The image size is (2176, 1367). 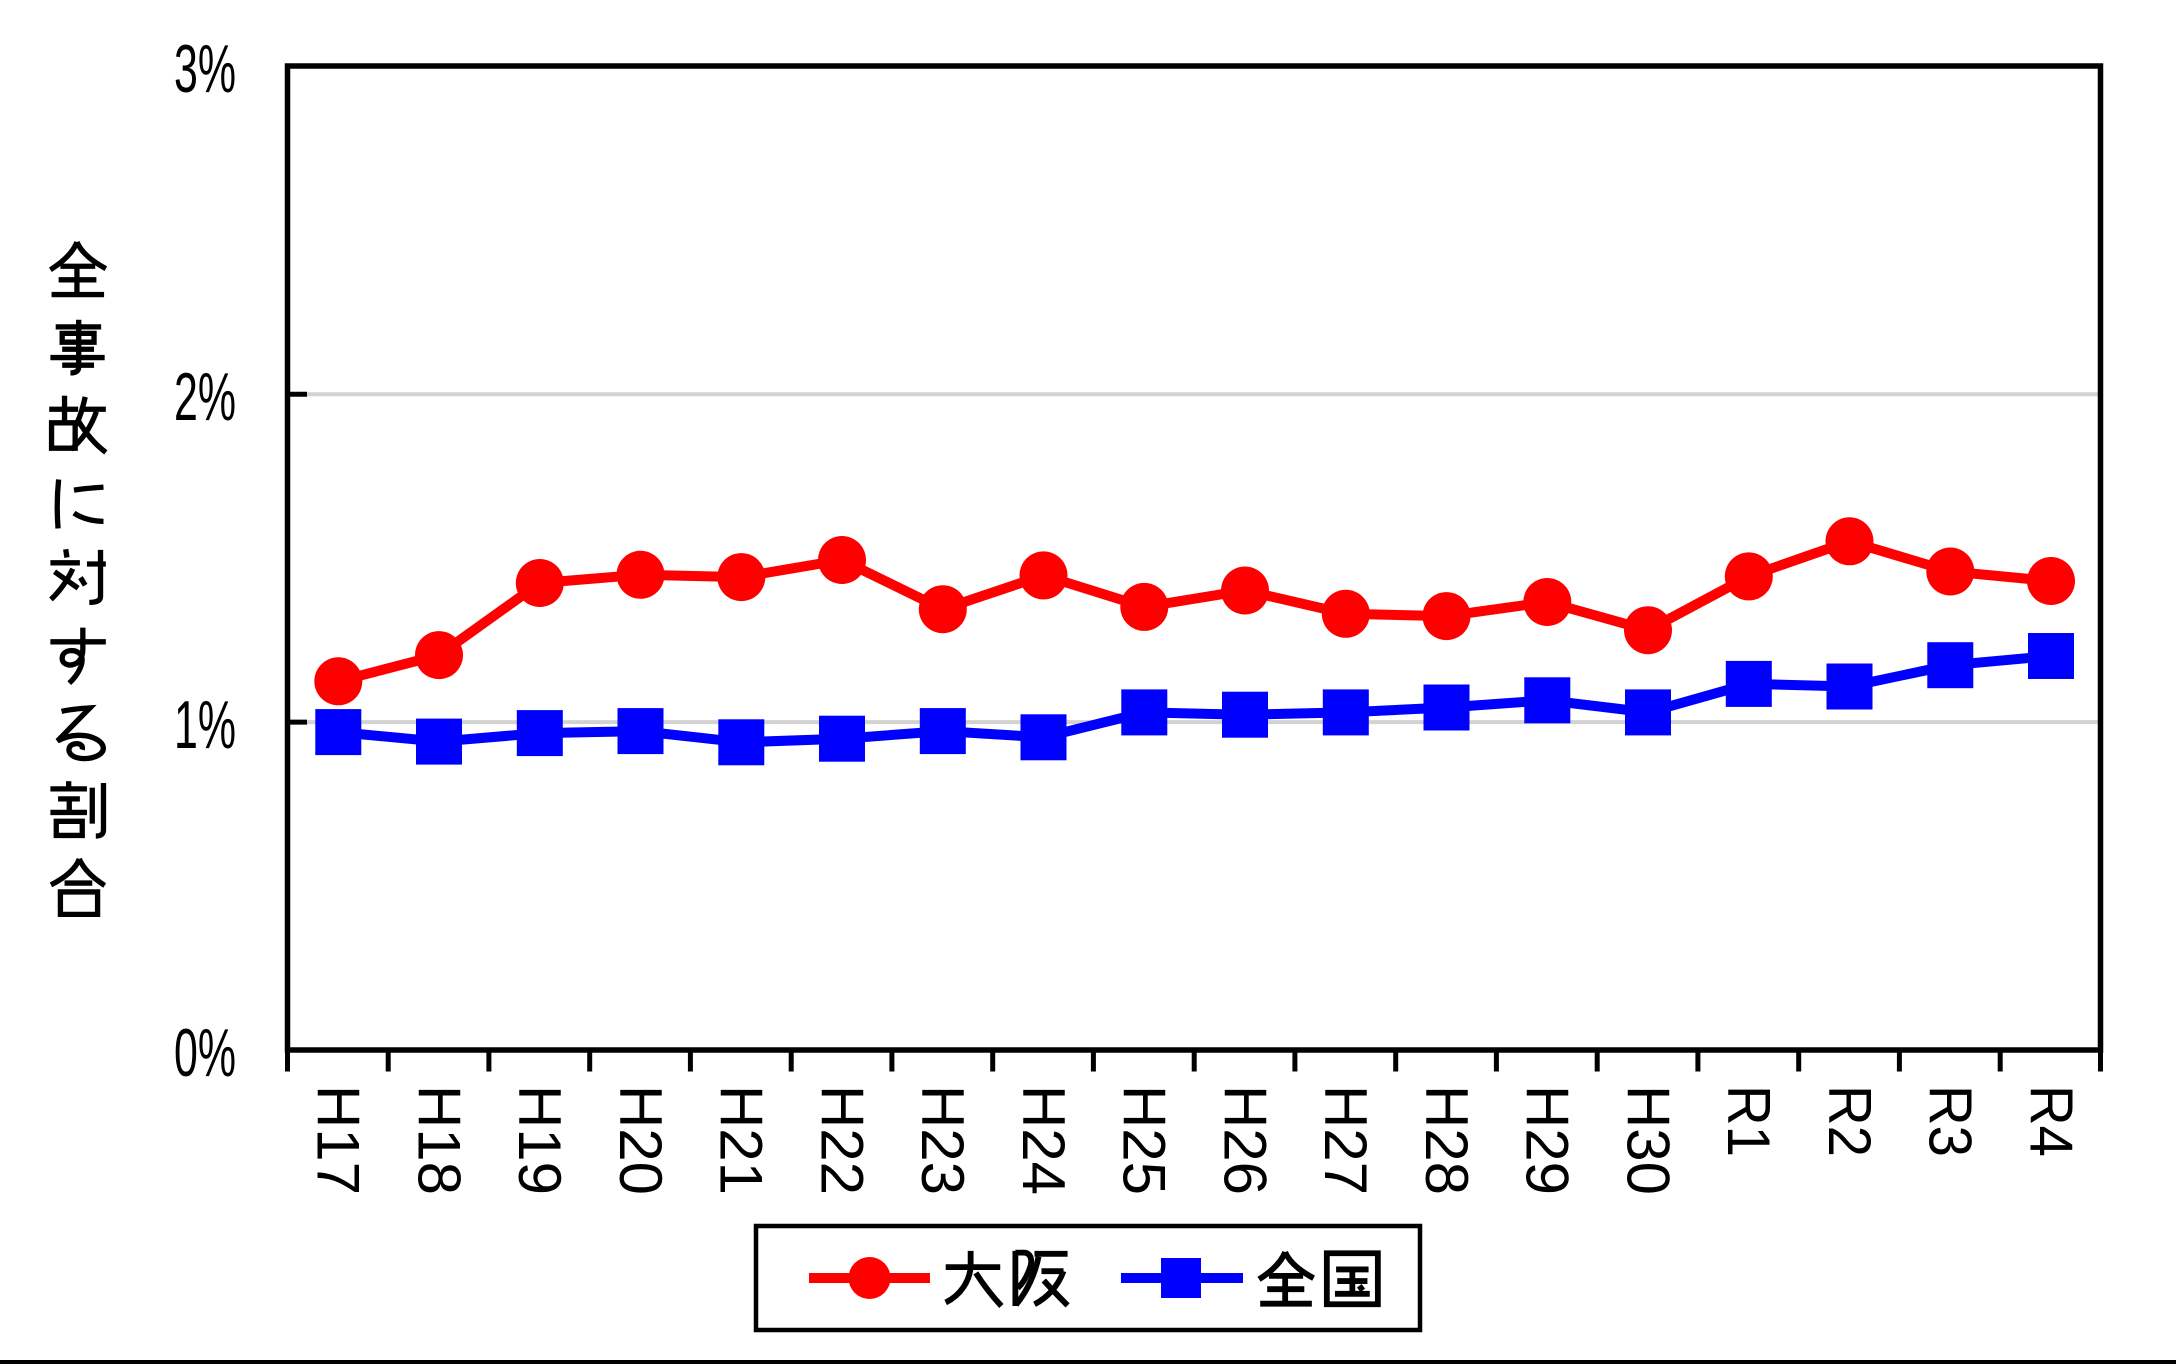 I want to click on svg-text: H23, so click(x=942, y=1140).